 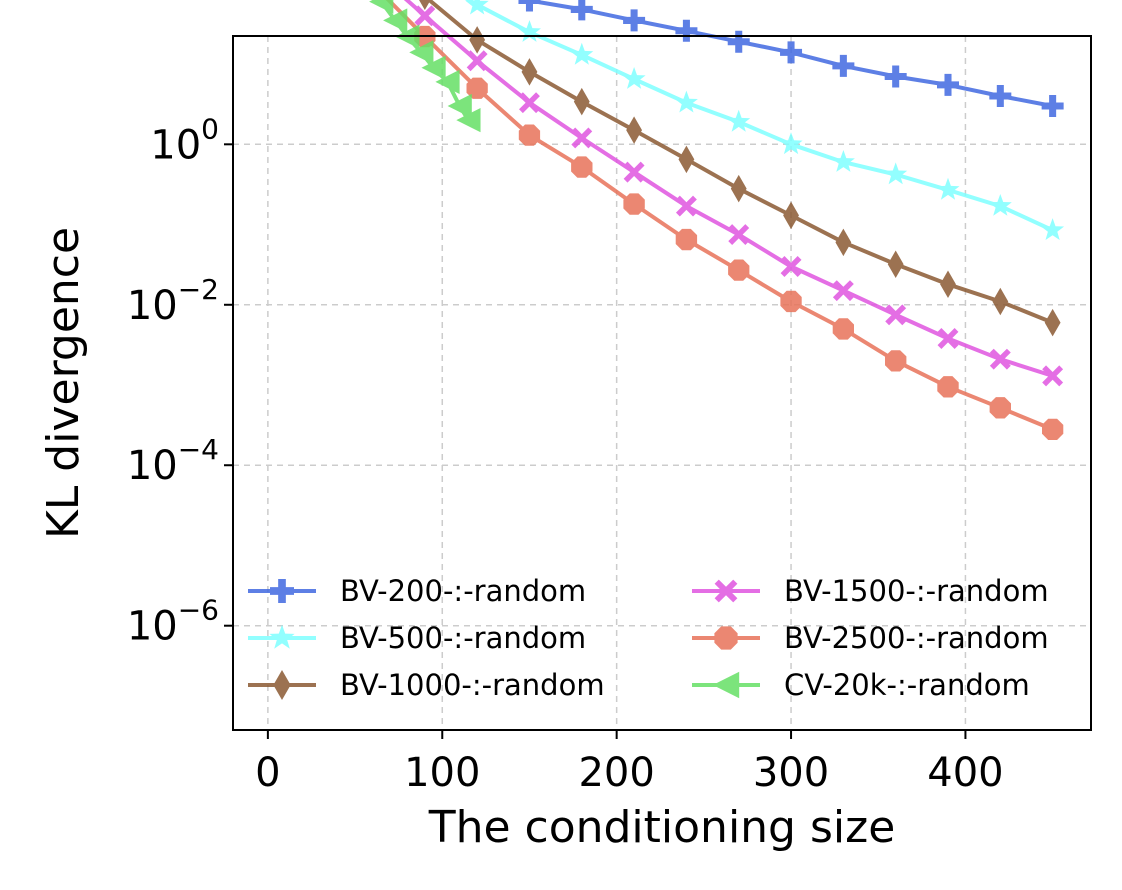 What do you see at coordinates (63, 383) in the screenshot?
I see `y-axis-label: KL divergence` at bounding box center [63, 383].